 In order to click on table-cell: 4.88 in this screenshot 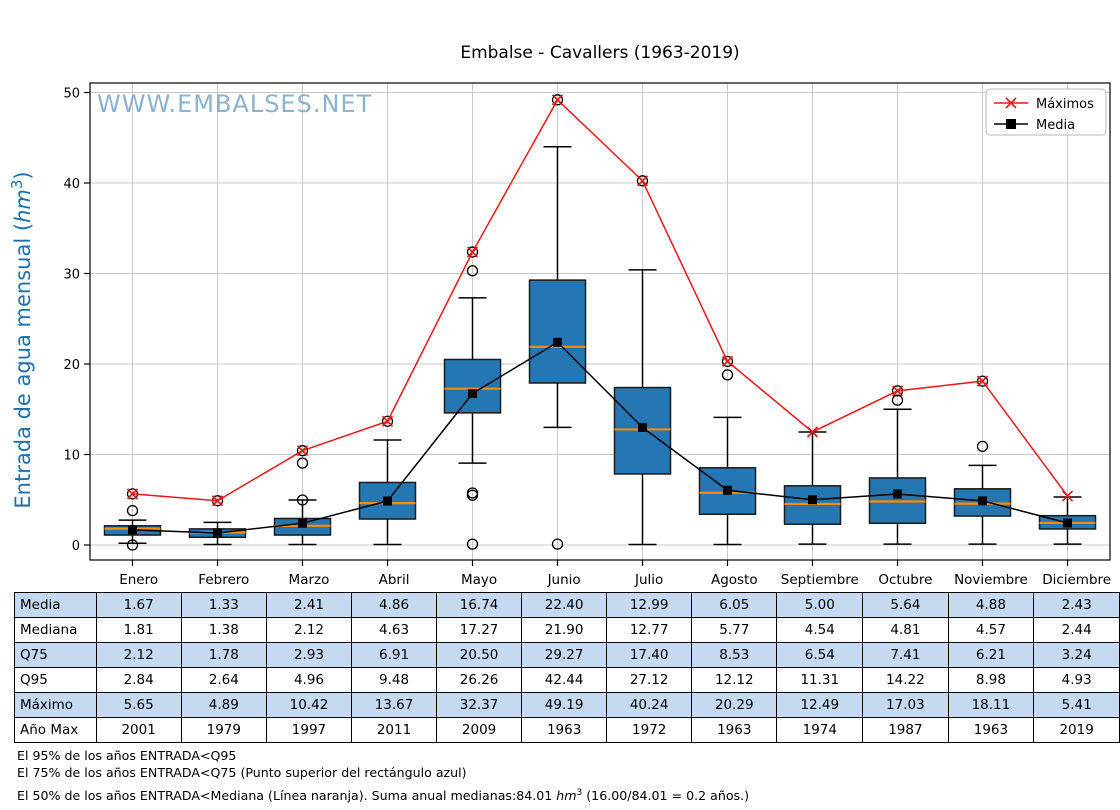, I will do `click(991, 605)`.